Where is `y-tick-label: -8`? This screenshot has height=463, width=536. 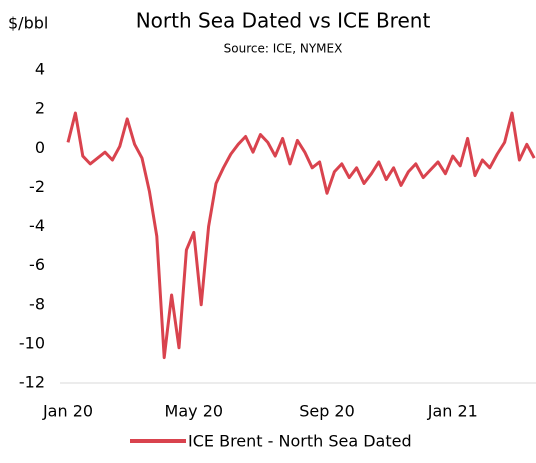 y-tick-label: -8 is located at coordinates (37, 303).